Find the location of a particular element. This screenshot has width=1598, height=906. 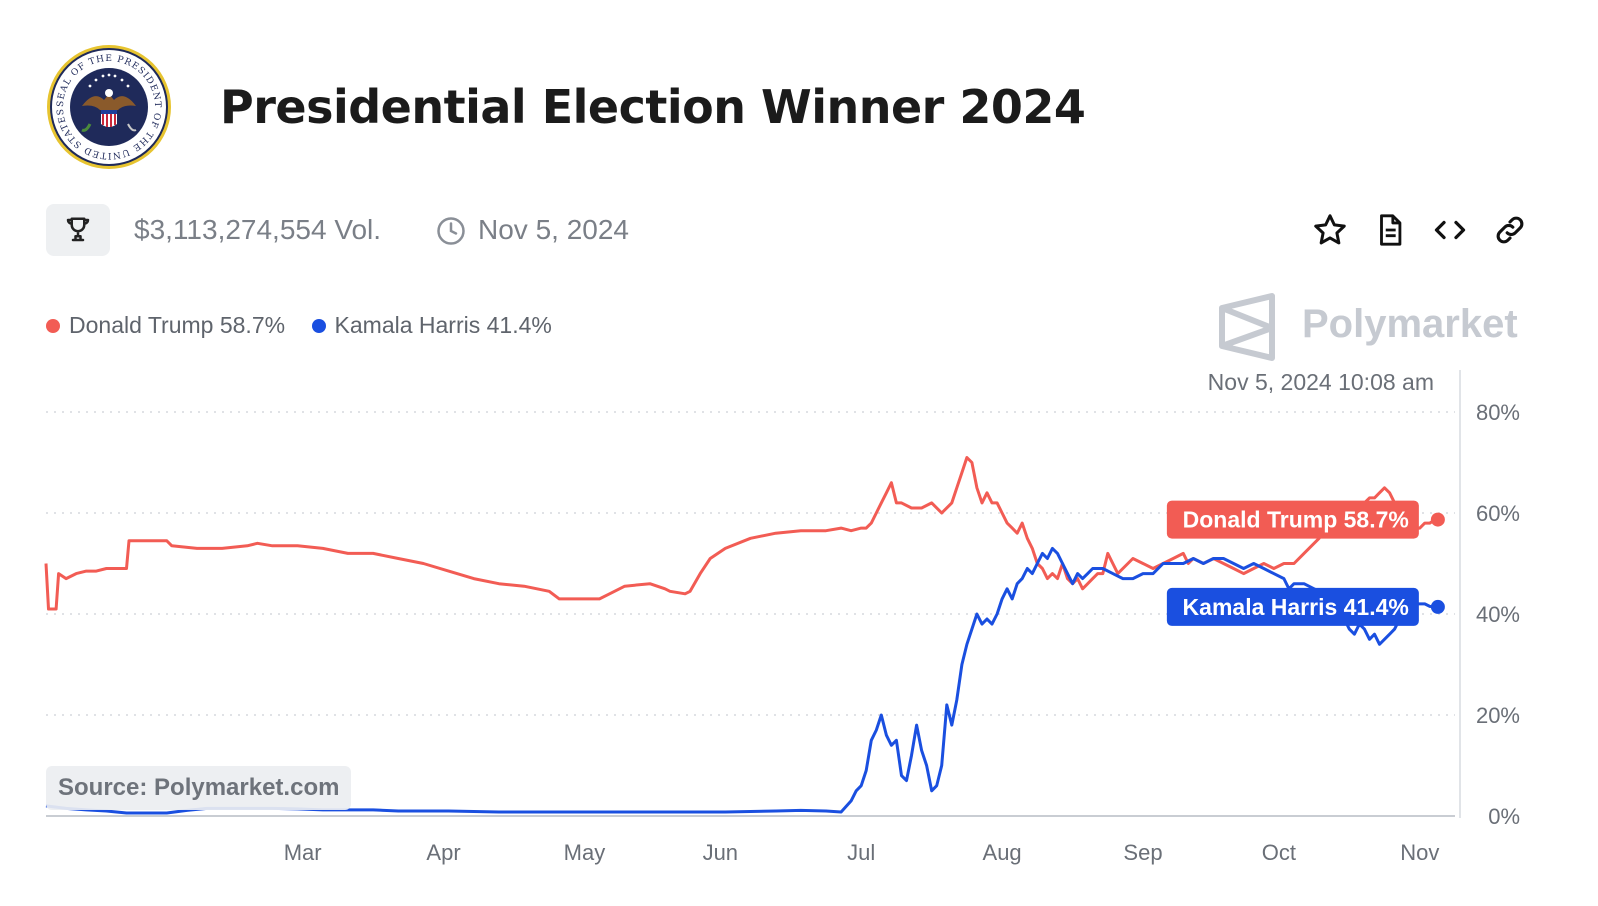

clock-icon is located at coordinates (451, 231).